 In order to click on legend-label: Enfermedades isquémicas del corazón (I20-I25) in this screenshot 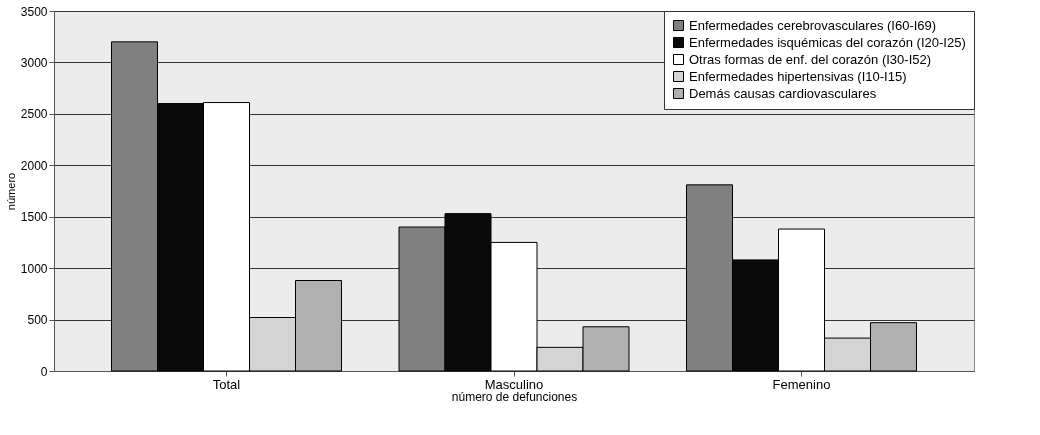, I will do `click(827, 42)`.